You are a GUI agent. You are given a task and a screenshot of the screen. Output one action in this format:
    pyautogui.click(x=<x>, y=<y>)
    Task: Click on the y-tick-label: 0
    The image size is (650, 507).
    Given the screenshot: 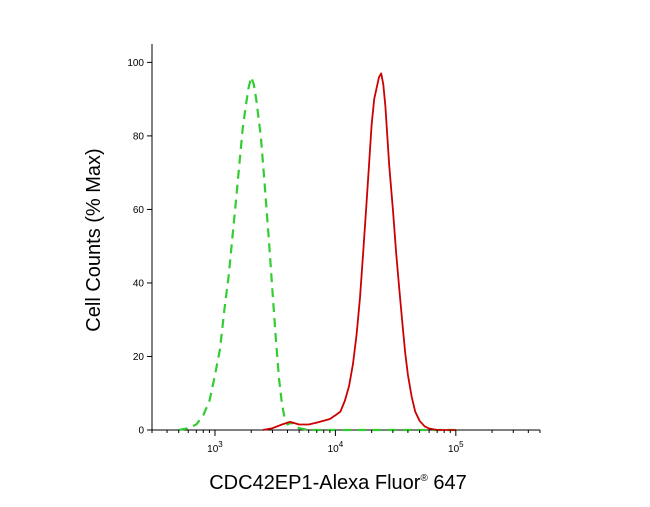 What is the action you would take?
    pyautogui.click(x=141, y=431)
    